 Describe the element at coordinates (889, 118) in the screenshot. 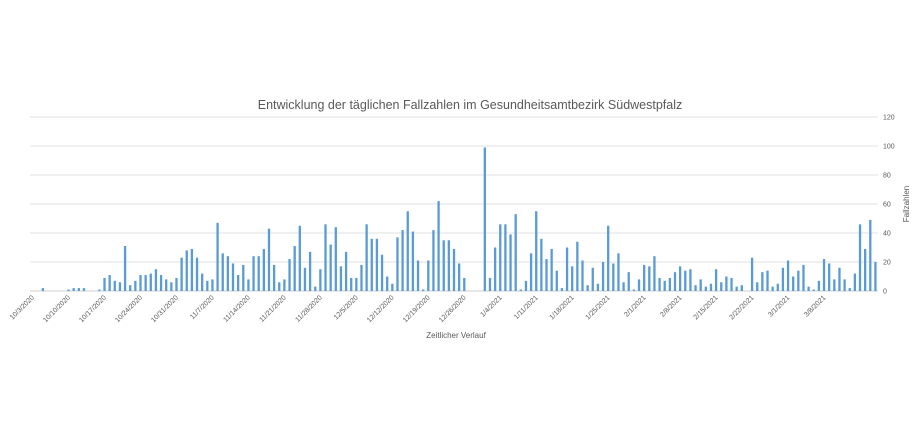

I see `y-tick-label: 120` at that location.